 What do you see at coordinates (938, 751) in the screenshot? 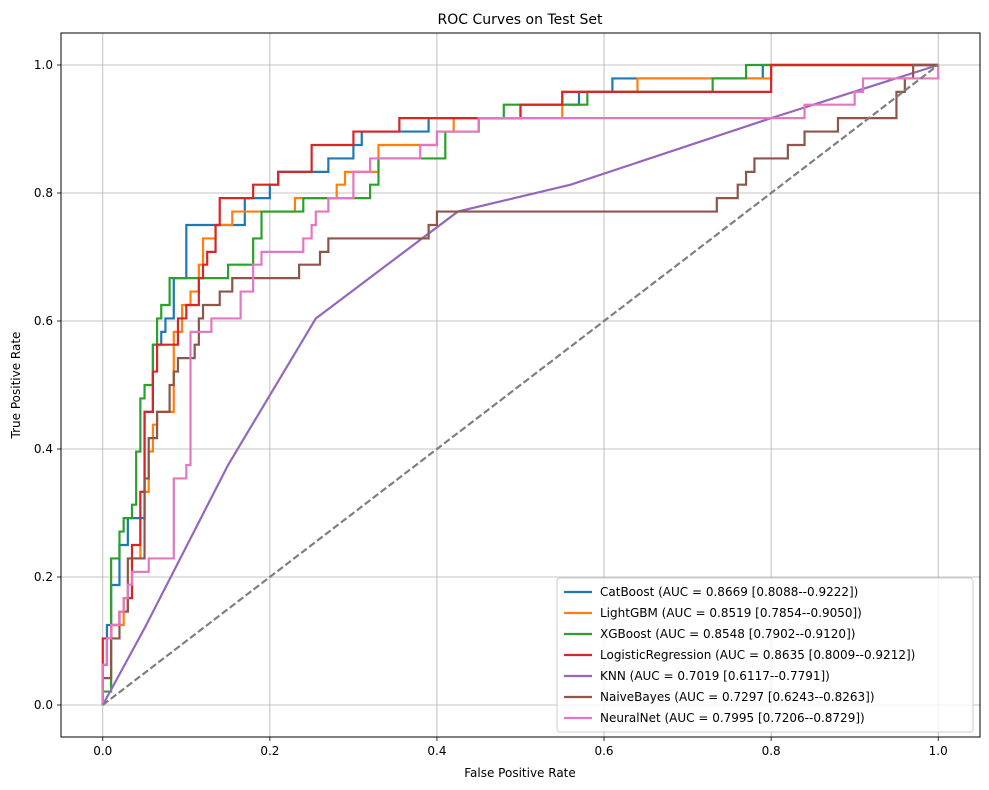
I see `x-tick-label: 1.0` at bounding box center [938, 751].